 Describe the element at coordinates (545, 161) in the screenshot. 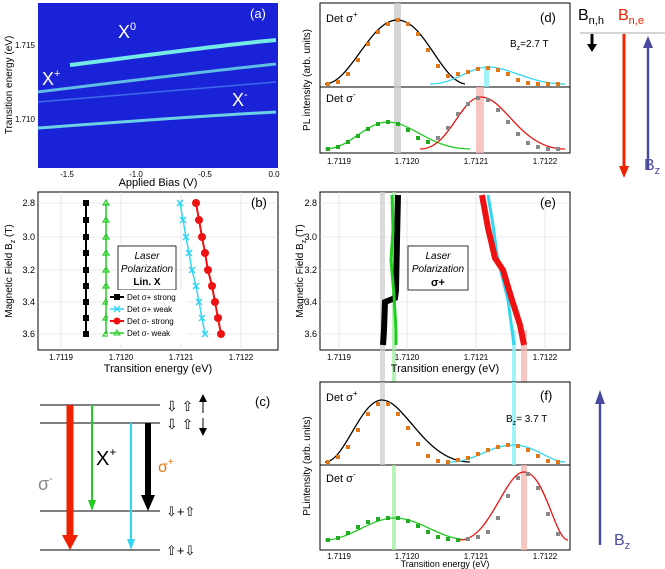

I see `panel-d-xtick-3: 1.7122` at that location.